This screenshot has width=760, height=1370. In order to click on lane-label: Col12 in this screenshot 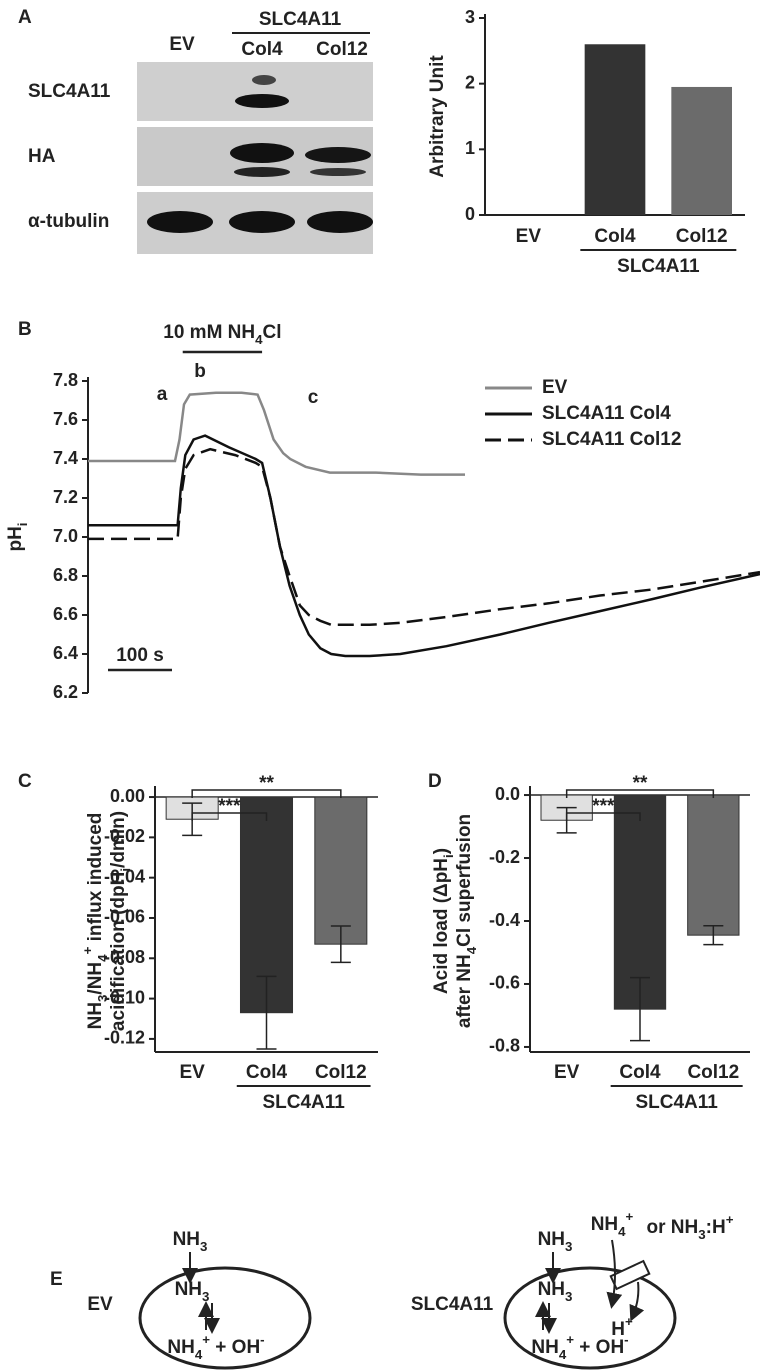, I will do `click(342, 49)`.